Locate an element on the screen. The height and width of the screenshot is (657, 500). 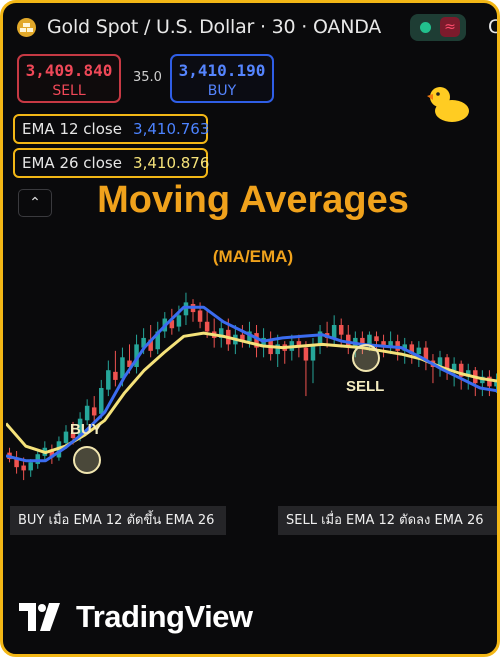
buy-label: BUY is located at coordinates (222, 91).